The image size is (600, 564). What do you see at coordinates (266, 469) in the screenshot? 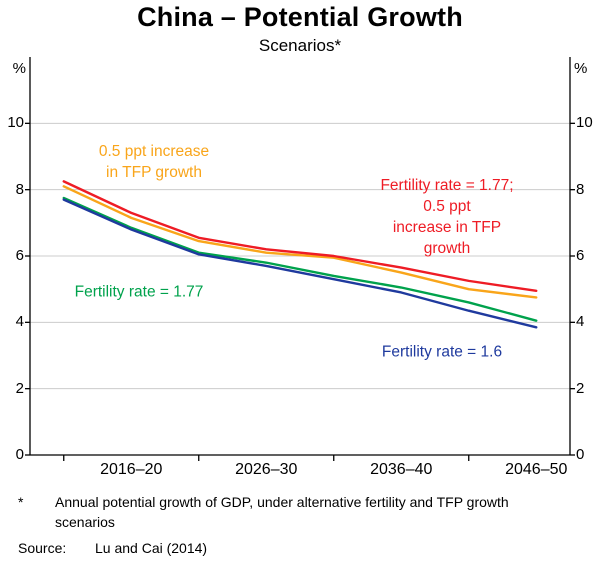
I see `x-tick-label: 2026–30` at bounding box center [266, 469].